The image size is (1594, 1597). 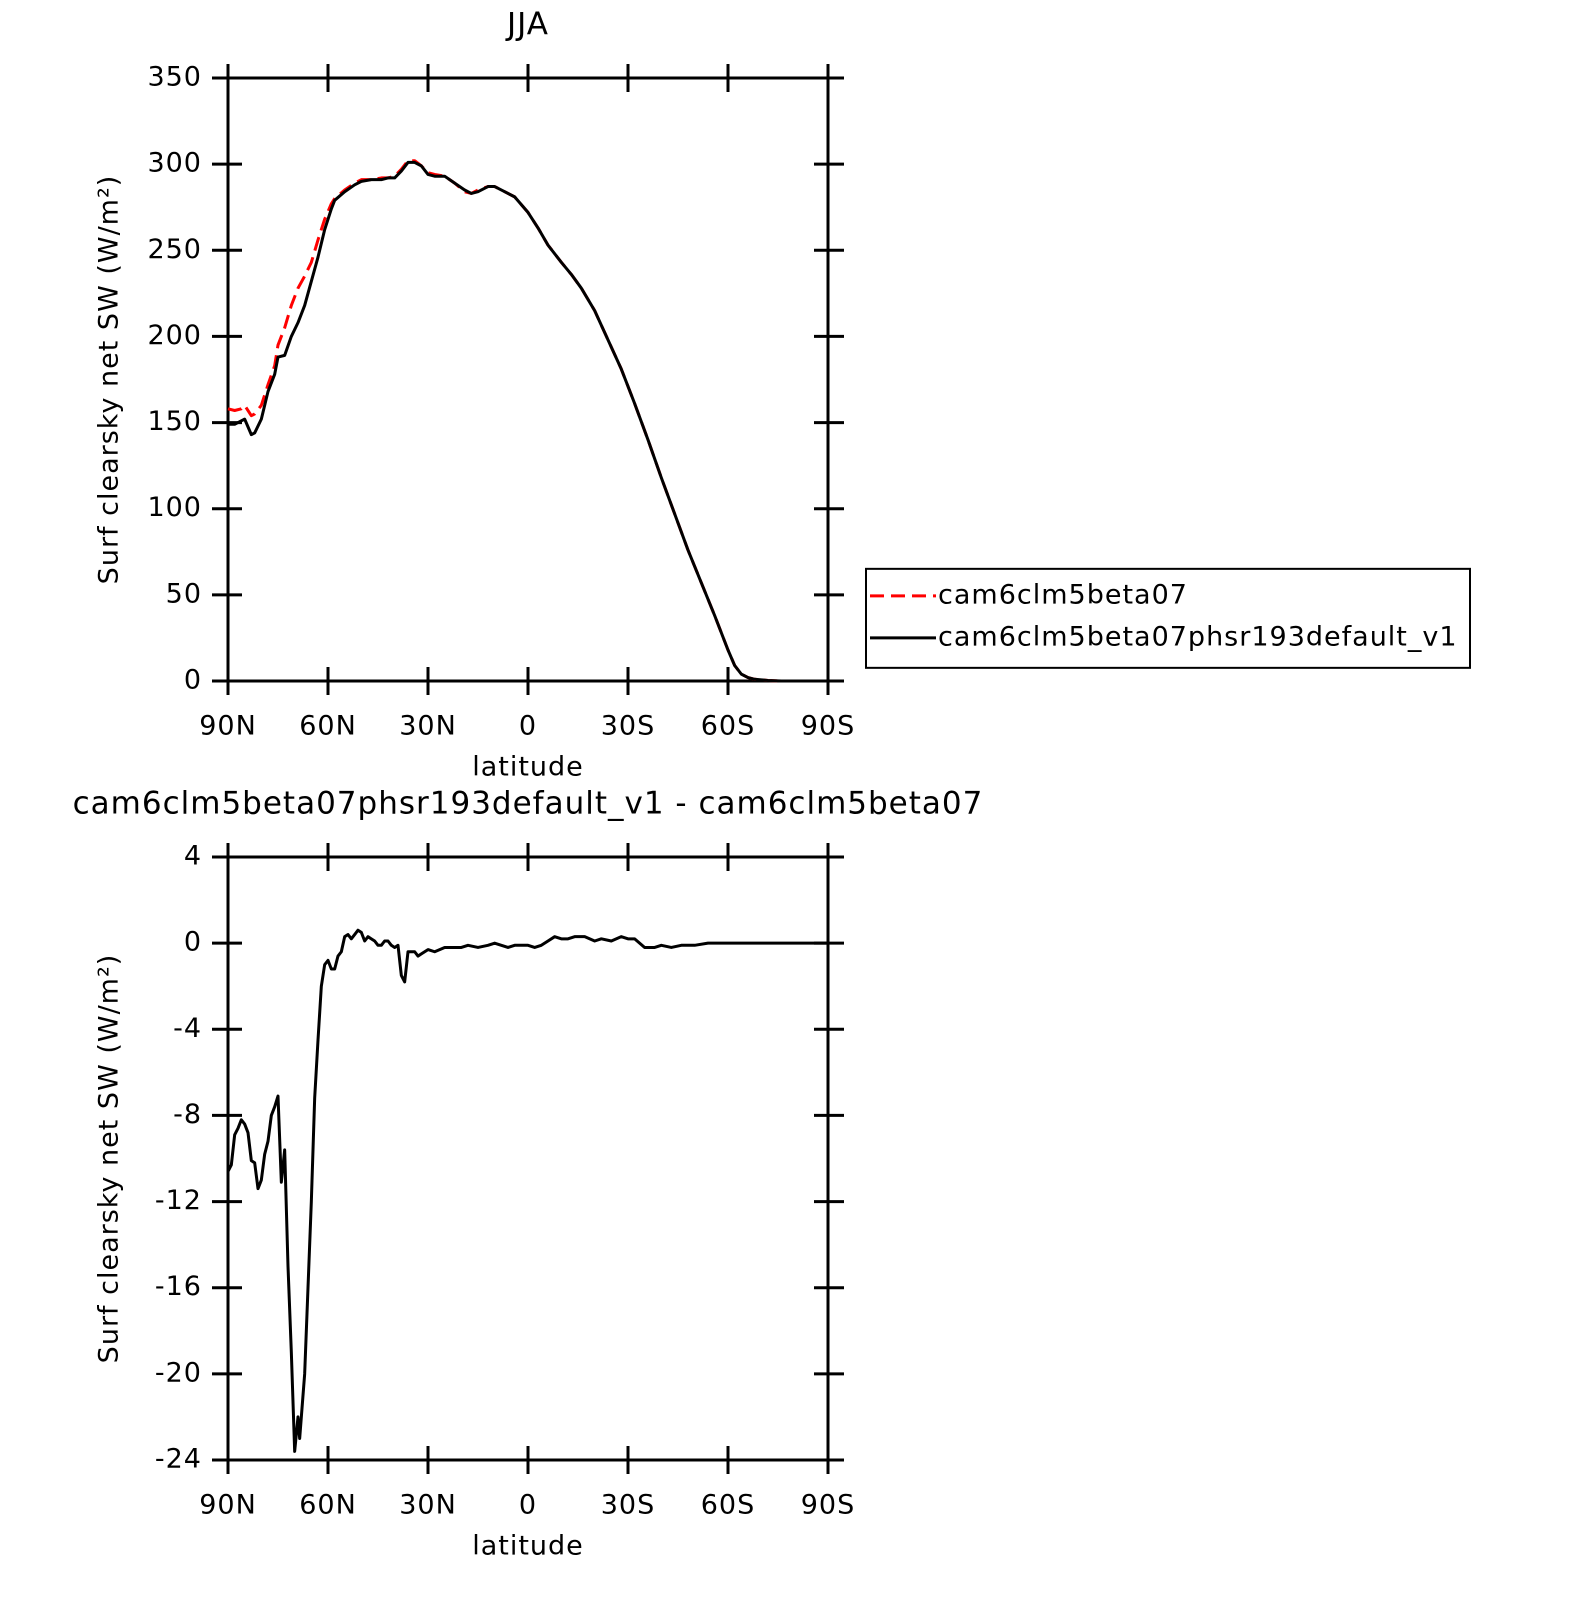 I want to click on y-tick-label: 300, so click(x=174, y=163).